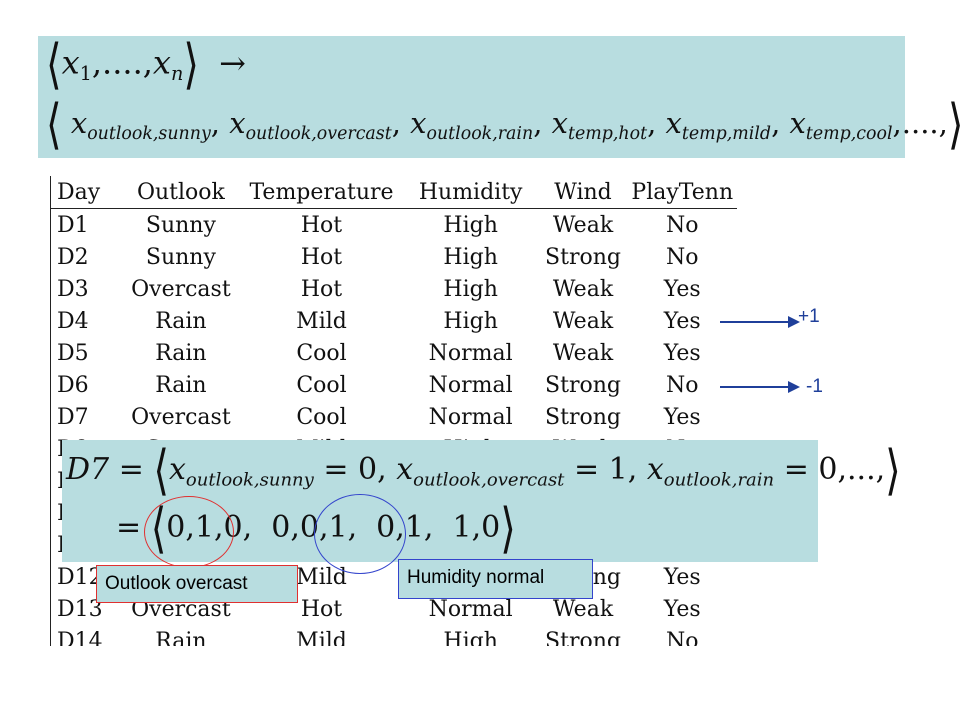  Describe the element at coordinates (73, 257) in the screenshot. I see `table-cell: D2` at that location.